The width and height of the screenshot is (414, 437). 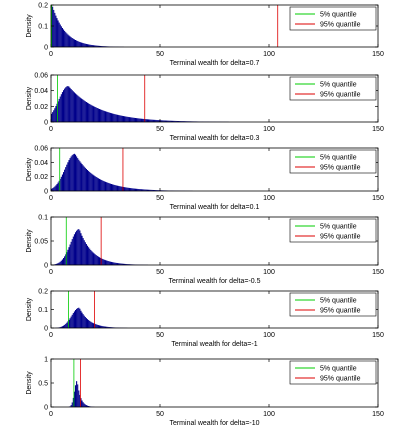 What do you see at coordinates (29, 383) in the screenshot?
I see `y-axis-label: Density` at bounding box center [29, 383].